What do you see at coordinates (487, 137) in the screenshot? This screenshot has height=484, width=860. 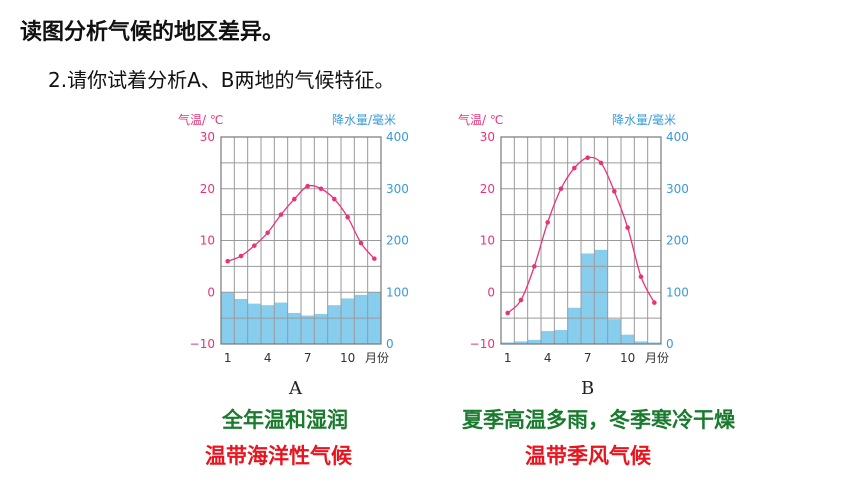 I see `chart-b-temp-tick-label: 30` at bounding box center [487, 137].